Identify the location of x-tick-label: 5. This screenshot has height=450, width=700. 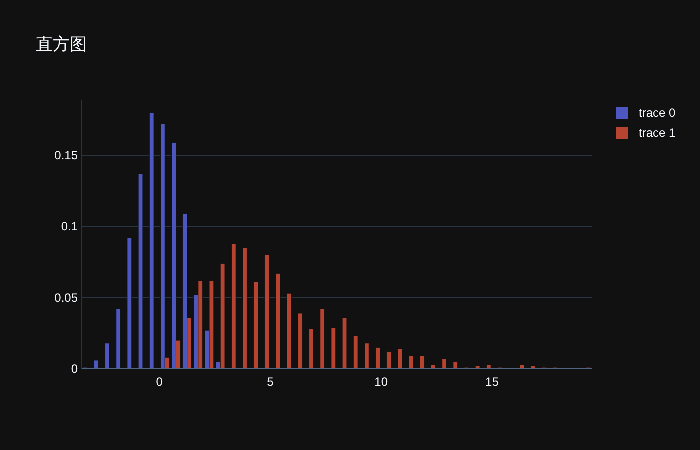
(270, 382).